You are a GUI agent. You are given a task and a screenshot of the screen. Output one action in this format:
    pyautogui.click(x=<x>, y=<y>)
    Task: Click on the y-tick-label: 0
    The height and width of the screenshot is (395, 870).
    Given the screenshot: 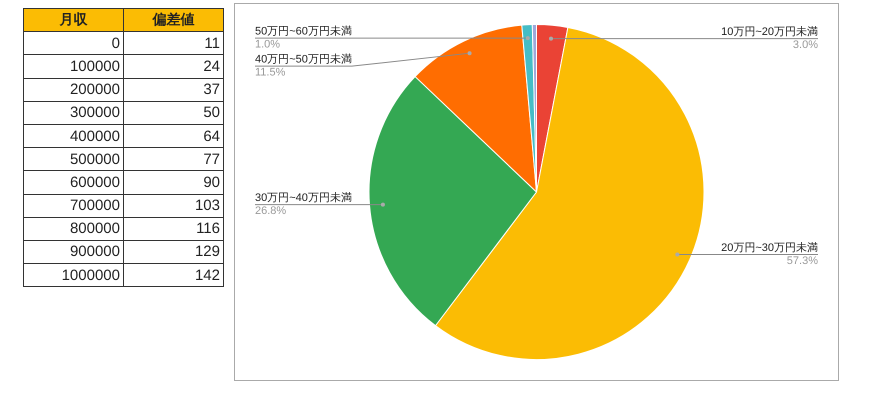 What is the action you would take?
    pyautogui.click(x=74, y=43)
    